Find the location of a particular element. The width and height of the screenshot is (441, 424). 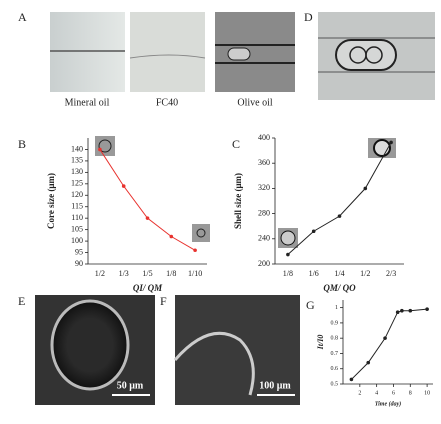

y-tick-label: 0.6 is located at coordinates (335, 369).